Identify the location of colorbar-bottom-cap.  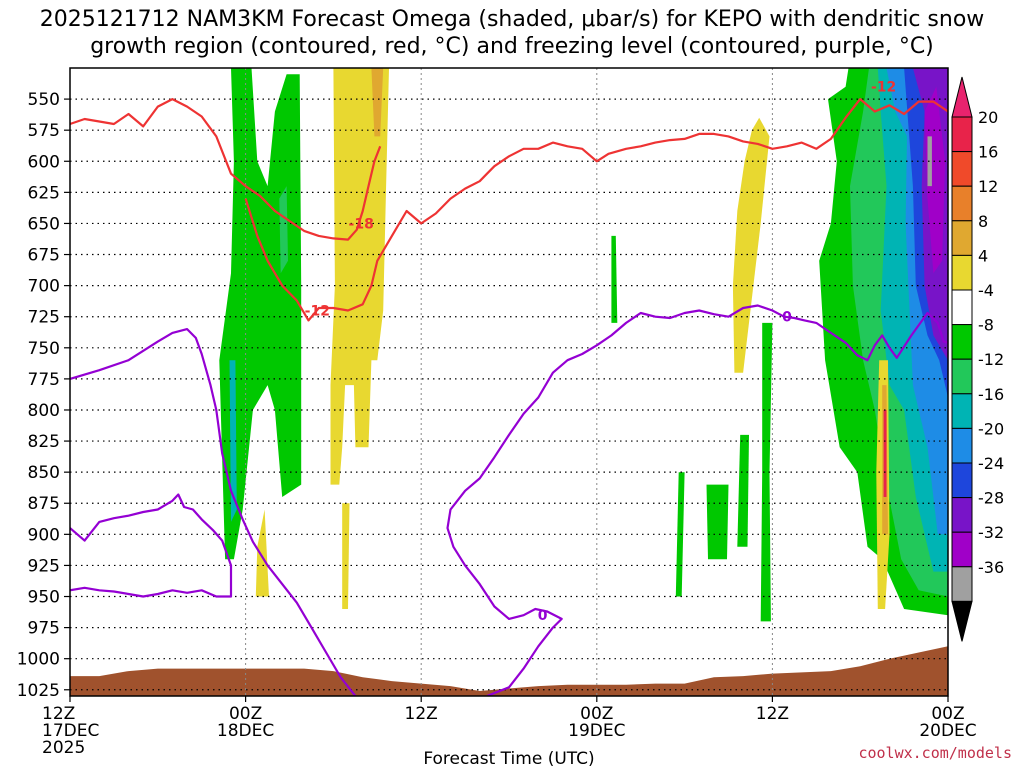
(962, 621).